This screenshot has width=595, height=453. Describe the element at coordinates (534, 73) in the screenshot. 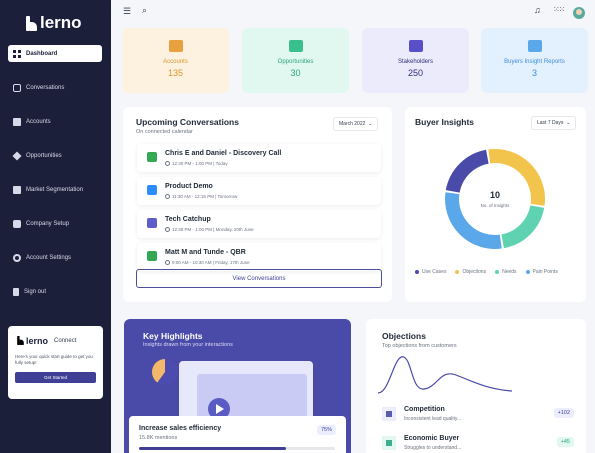

I see `stat-value: 3` at that location.